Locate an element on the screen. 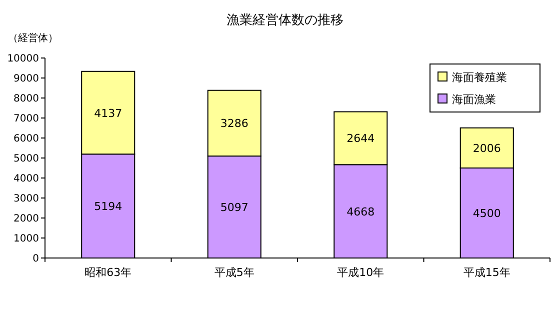 The height and width of the screenshot is (320, 556). x-tick-label: 平成5年 is located at coordinates (234, 272).